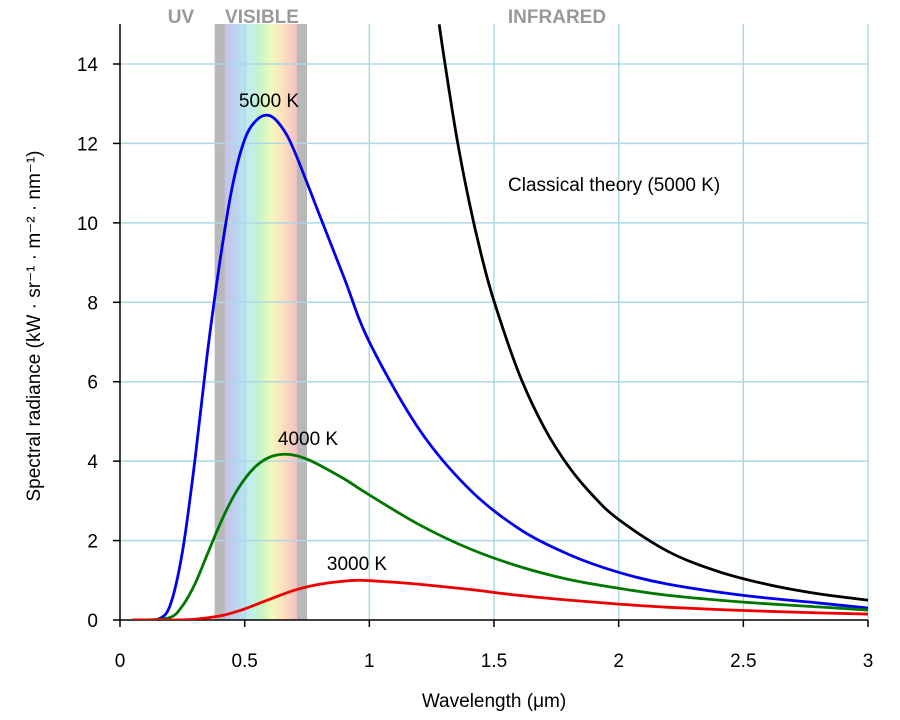 This screenshot has width=900, height=720. Describe the element at coordinates (181, 17) in the screenshot. I see `region-label-uv: UV` at that location.